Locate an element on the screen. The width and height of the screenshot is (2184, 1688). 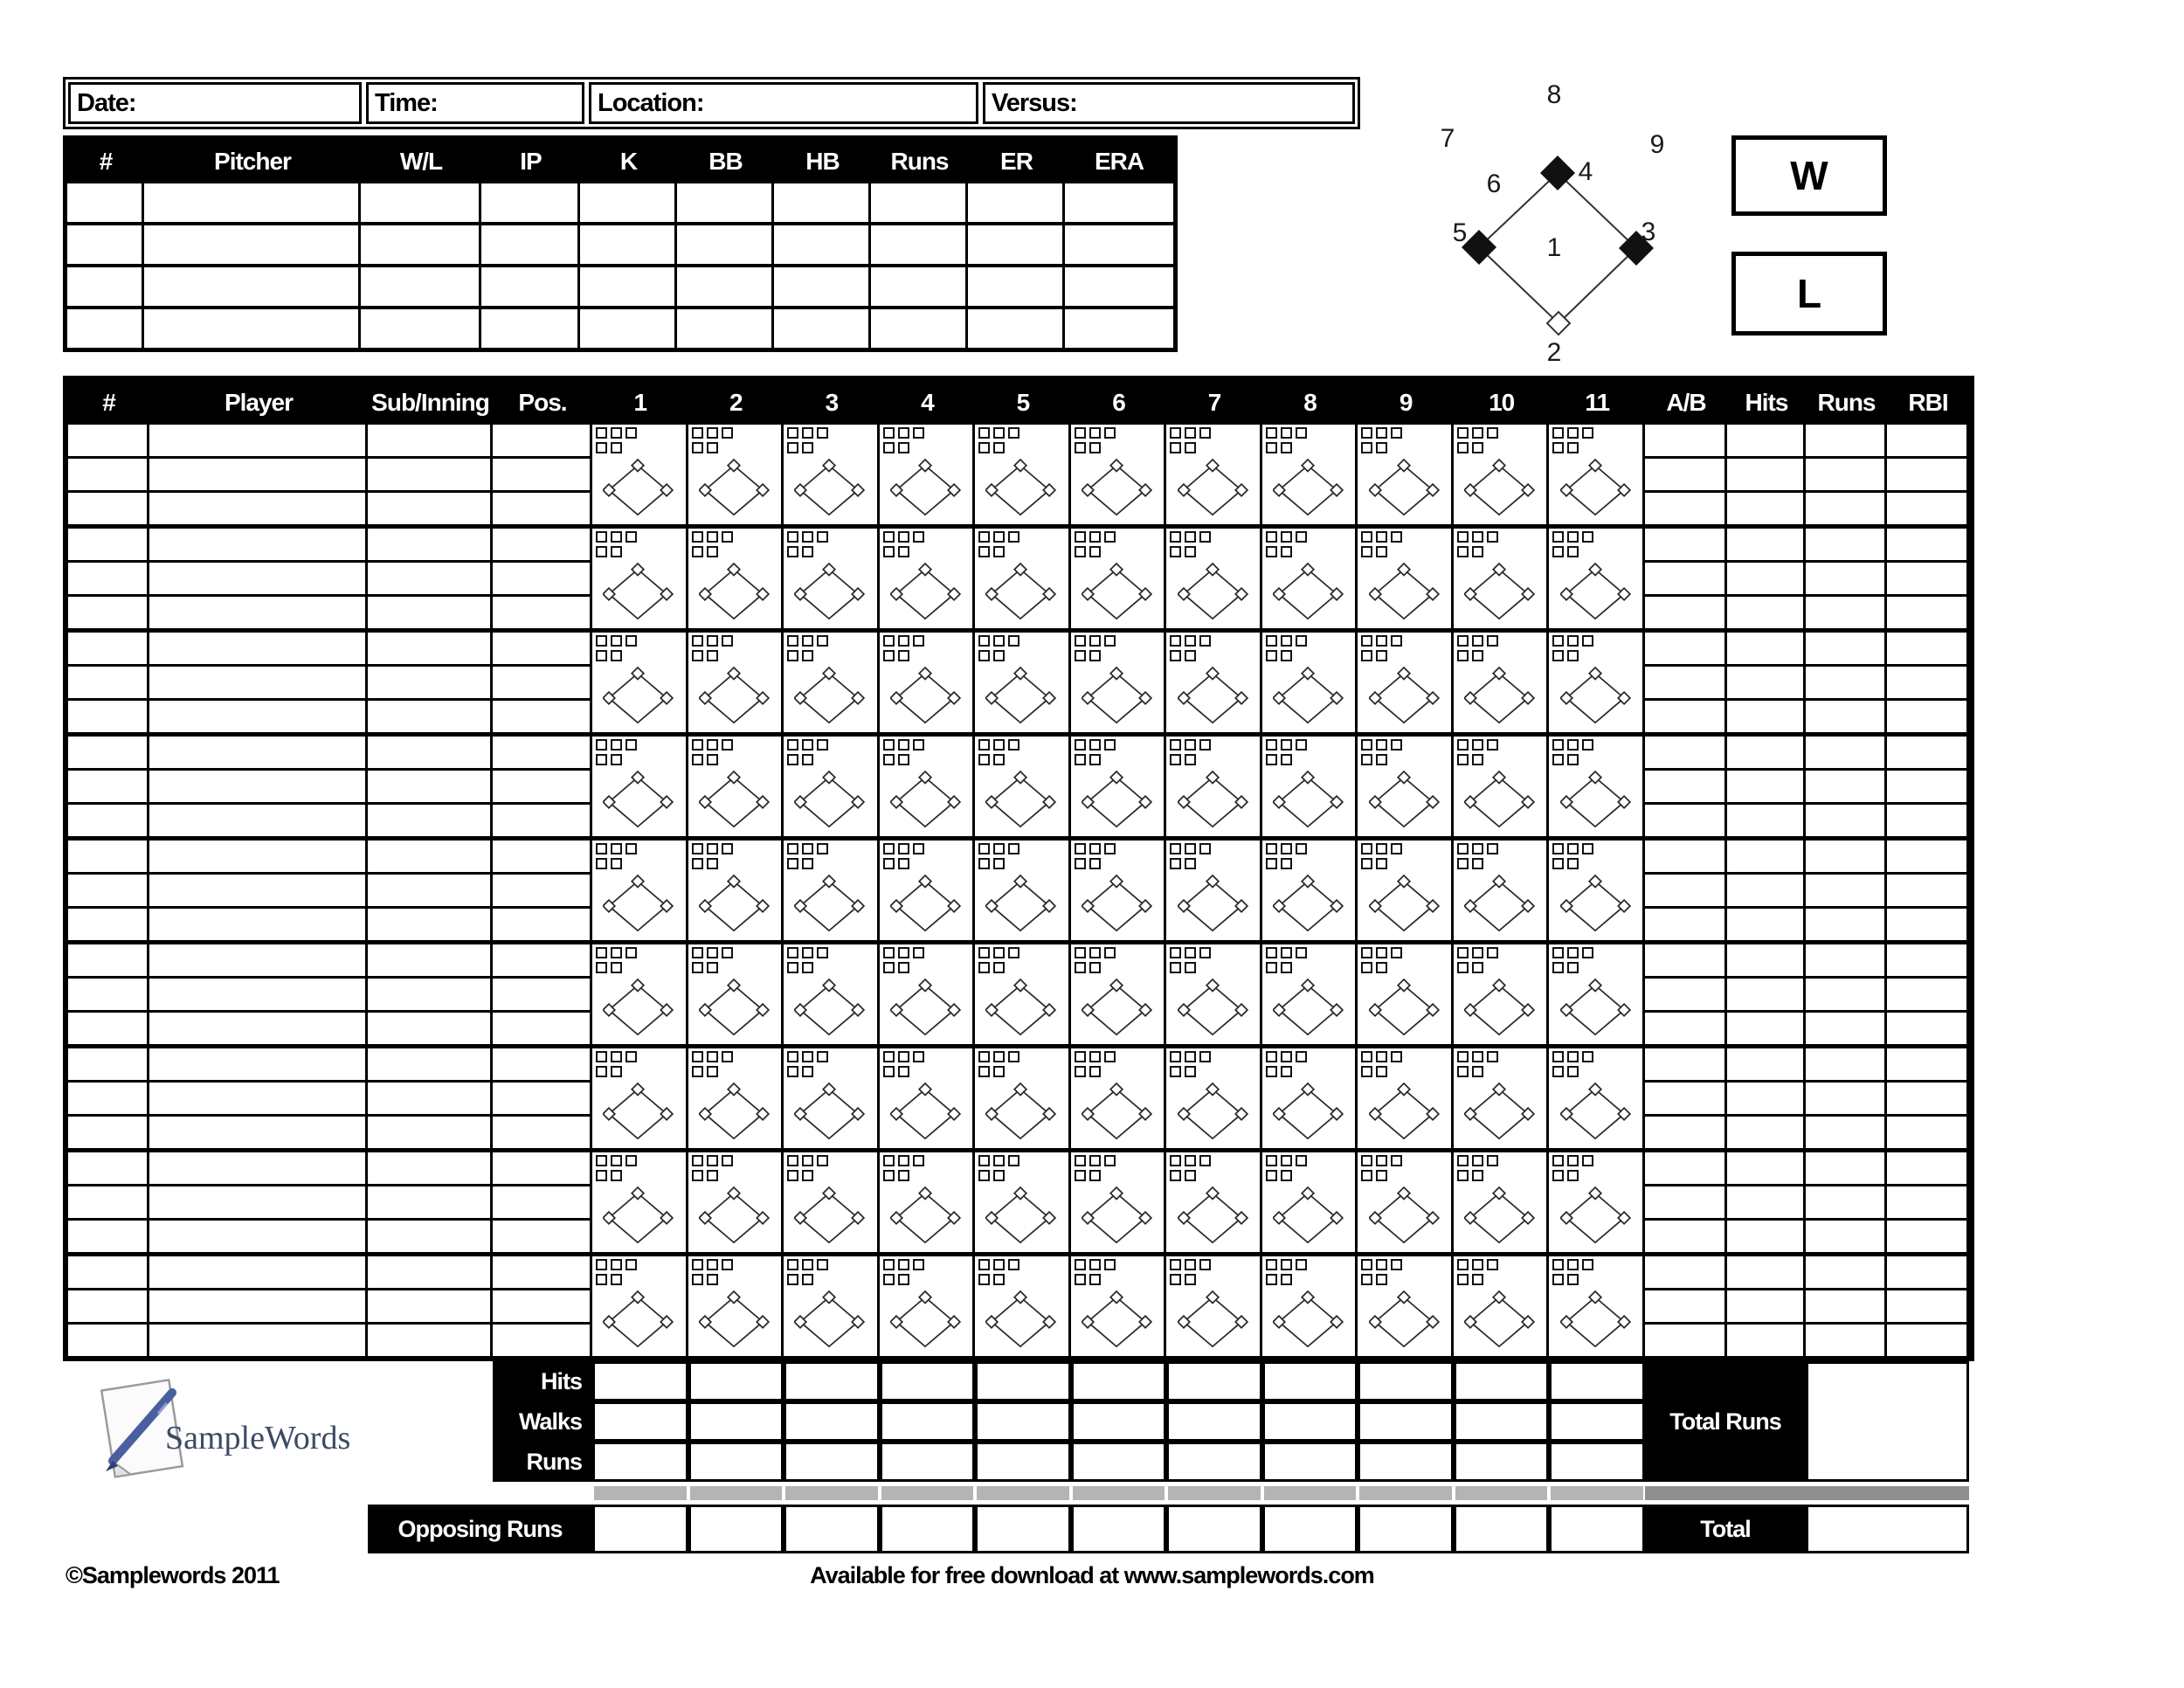
loss-box: L is located at coordinates (1809, 294).